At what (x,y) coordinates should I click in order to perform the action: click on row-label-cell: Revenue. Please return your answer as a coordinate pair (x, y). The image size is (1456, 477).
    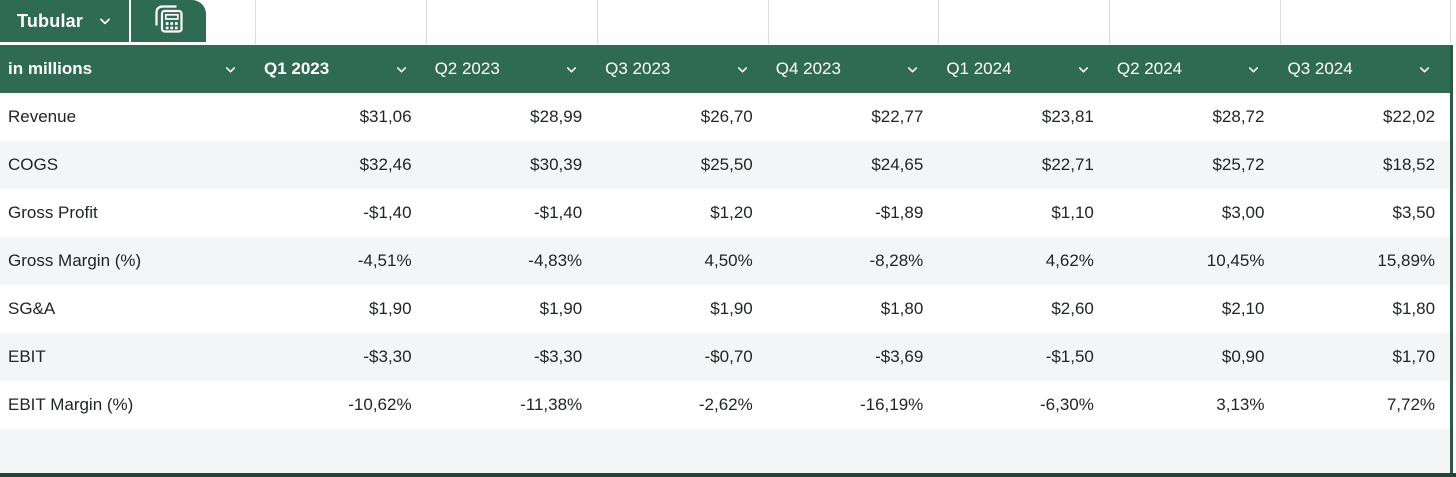
    Looking at the image, I should click on (42, 116).